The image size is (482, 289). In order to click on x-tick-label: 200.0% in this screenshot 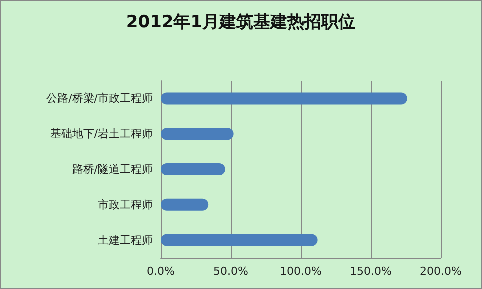, I will do `click(441, 271)`.